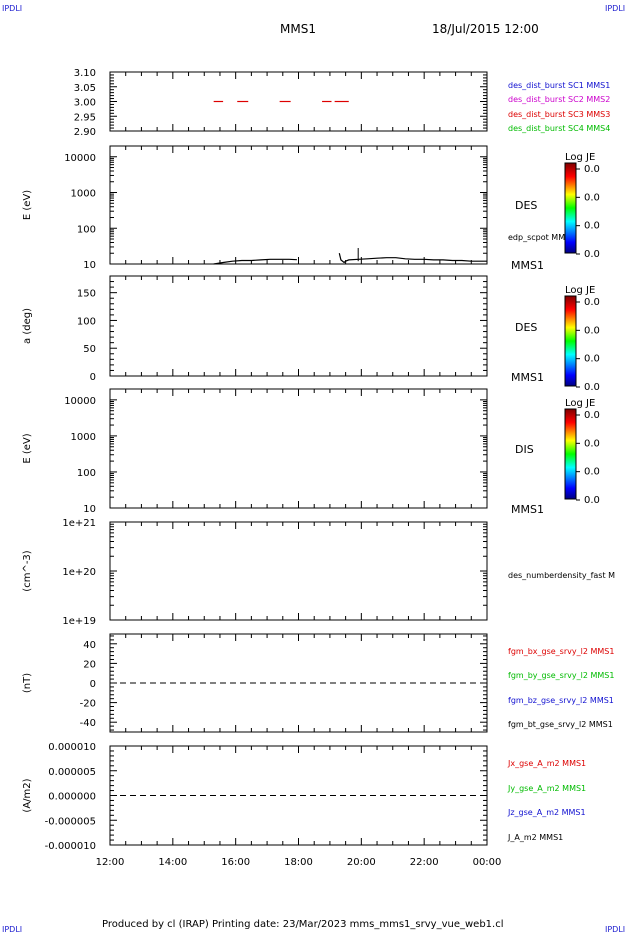 Image resolution: width=630 pixels, height=934 pixels. I want to click on legend-label: edp_scpot MMS1, so click(541, 237).